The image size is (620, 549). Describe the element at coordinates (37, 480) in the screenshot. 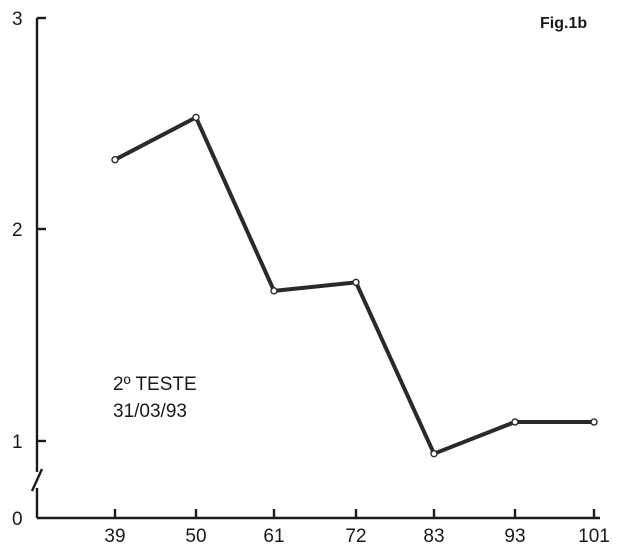

I see `y-axis-break-mark` at that location.